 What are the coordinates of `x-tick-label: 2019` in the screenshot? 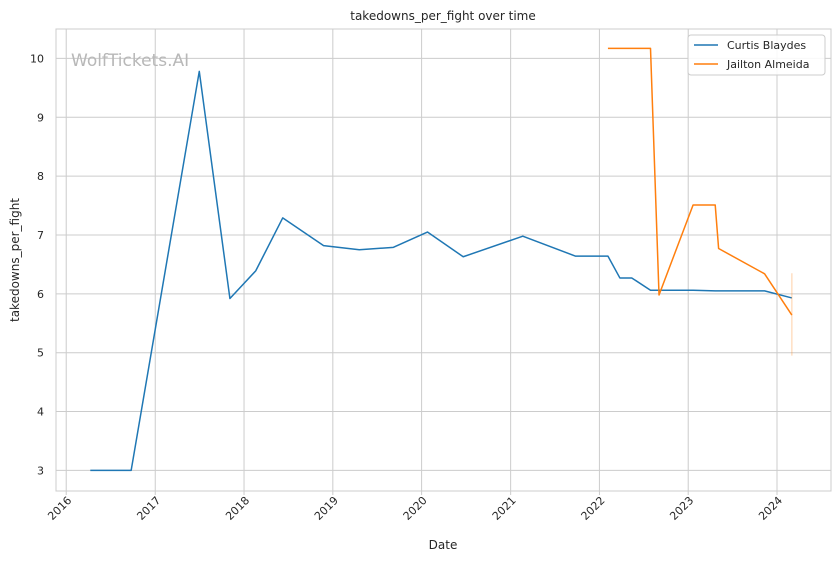 It's located at (326, 508).